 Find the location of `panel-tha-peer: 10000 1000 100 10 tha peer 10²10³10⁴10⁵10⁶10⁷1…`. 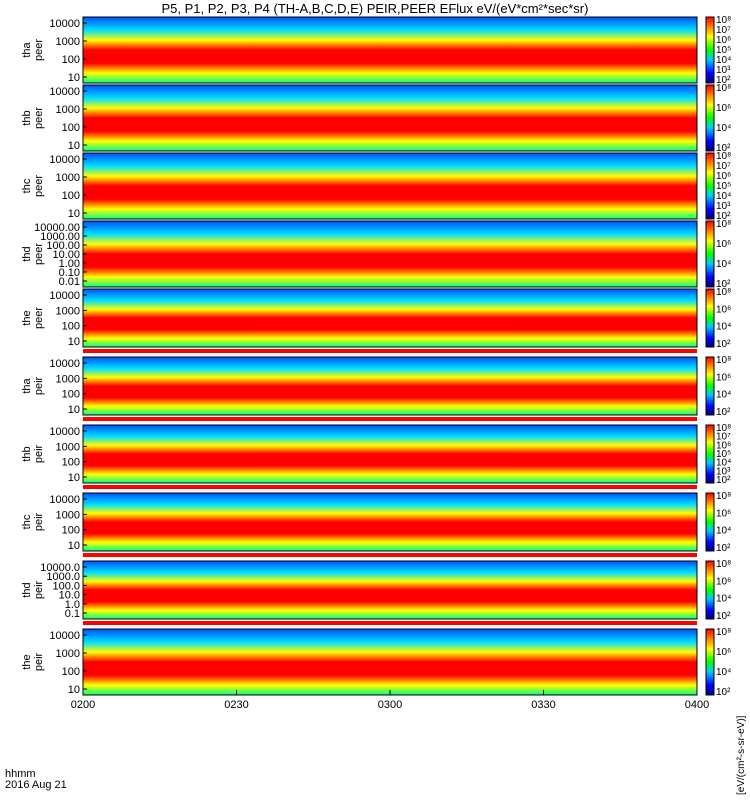

panel-tha-peer: 10000 1000 100 10 tha peer 10²10³10⁴10⁵10⁶10⁷1… is located at coordinates (376, 50).